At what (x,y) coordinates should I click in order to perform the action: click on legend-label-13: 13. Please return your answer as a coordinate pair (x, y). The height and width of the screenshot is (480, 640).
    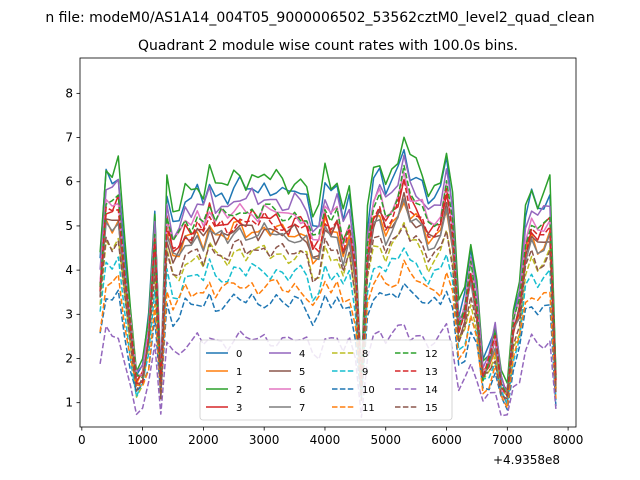
    Looking at the image, I should click on (431, 372).